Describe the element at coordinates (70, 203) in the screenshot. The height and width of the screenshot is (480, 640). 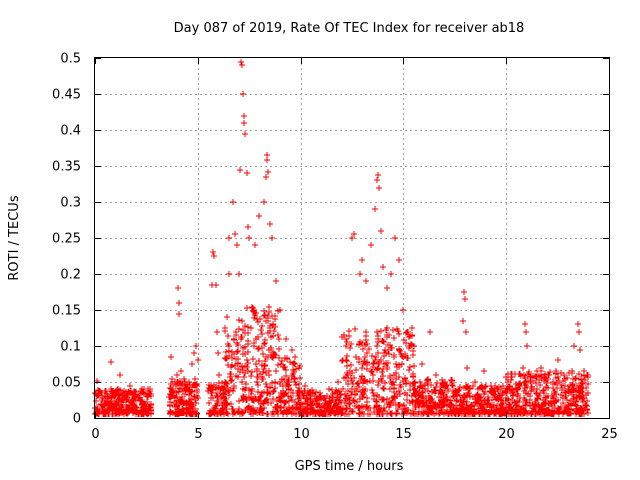
I see `y-tick-label: 0.3` at that location.